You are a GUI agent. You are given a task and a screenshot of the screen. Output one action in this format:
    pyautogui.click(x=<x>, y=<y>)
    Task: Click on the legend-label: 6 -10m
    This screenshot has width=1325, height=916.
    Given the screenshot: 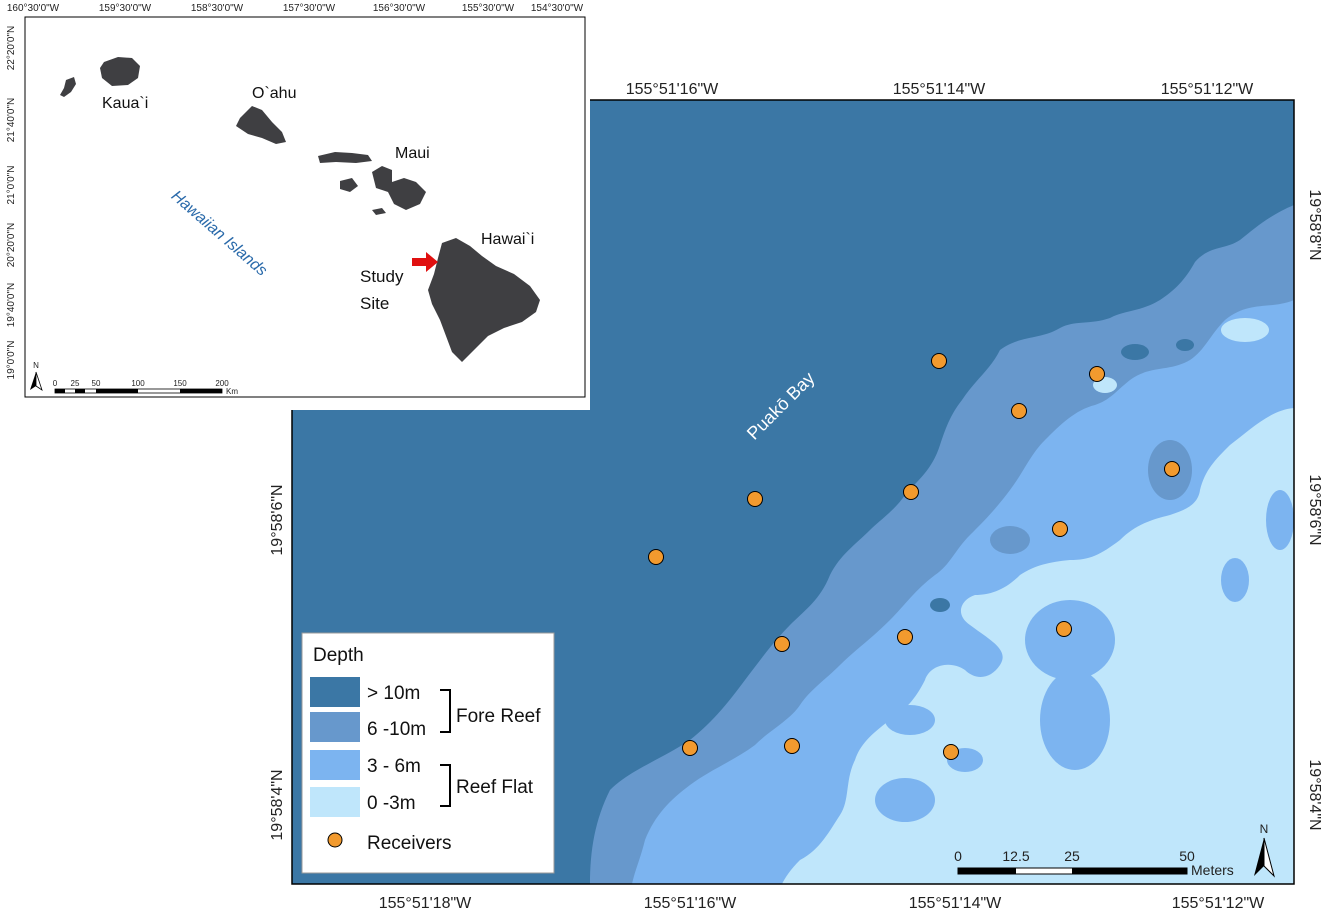 What is the action you would take?
    pyautogui.click(x=396, y=729)
    